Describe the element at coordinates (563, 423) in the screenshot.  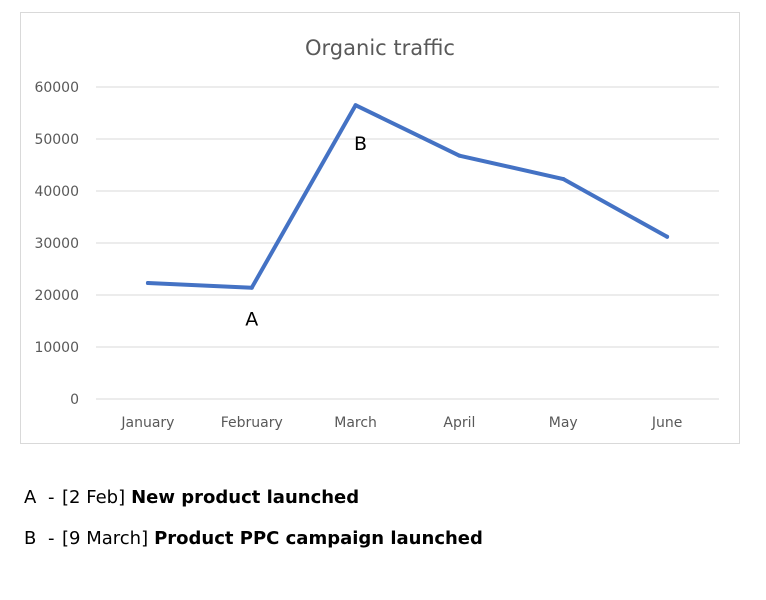
I see `x-tick-label: May` at that location.